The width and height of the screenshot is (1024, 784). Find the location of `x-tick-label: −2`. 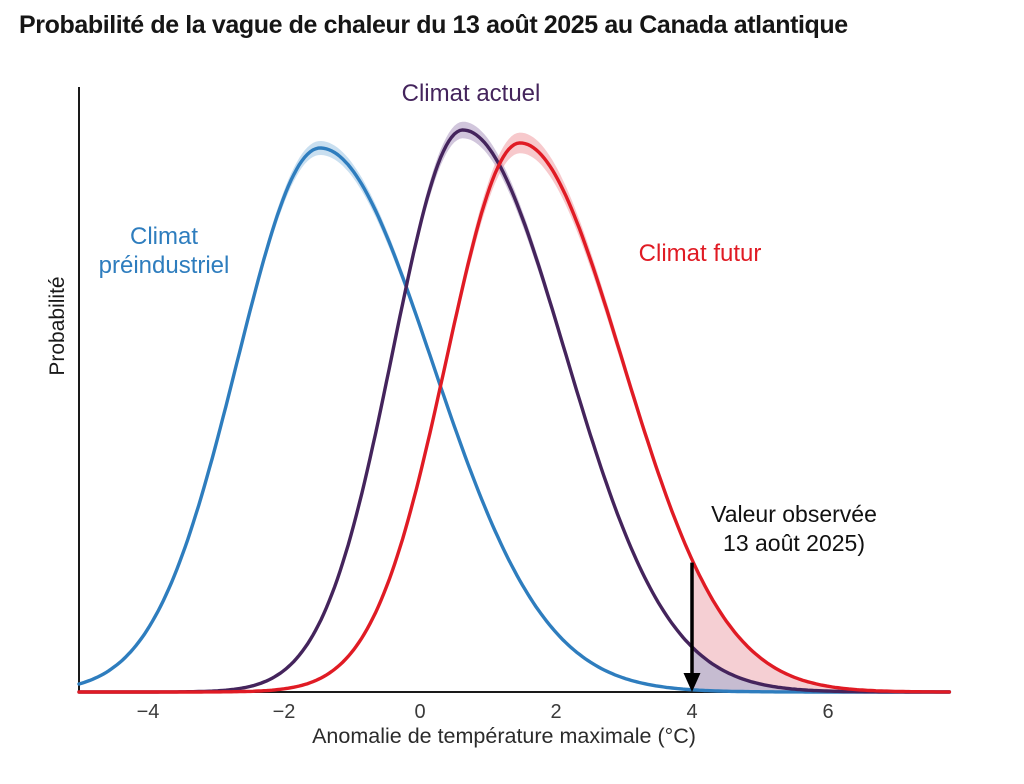

x-tick-label: −2 is located at coordinates (284, 712).